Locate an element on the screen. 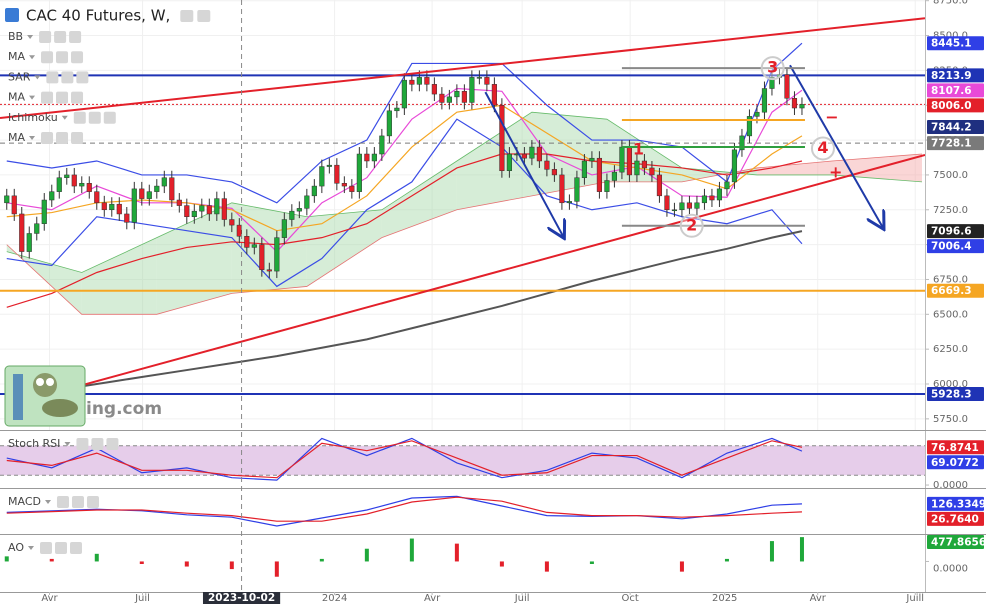 The width and height of the screenshot is (986, 604). y-tick-label: 8500.0 is located at coordinates (950, 36).